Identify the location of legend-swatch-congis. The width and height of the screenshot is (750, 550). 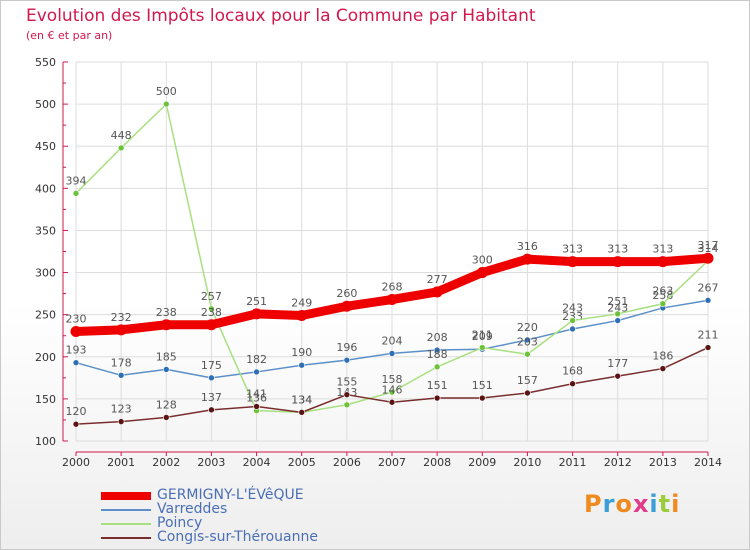
(126, 537).